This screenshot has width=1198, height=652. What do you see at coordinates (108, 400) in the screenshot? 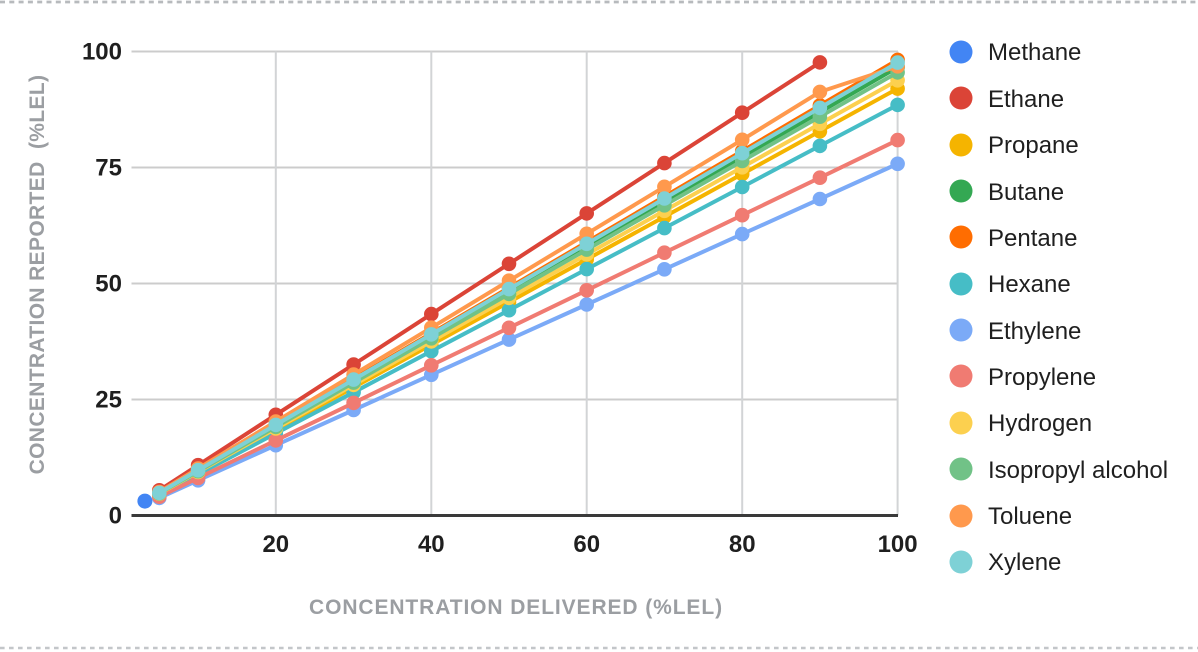
I see `svg-text: 25` at bounding box center [108, 400].